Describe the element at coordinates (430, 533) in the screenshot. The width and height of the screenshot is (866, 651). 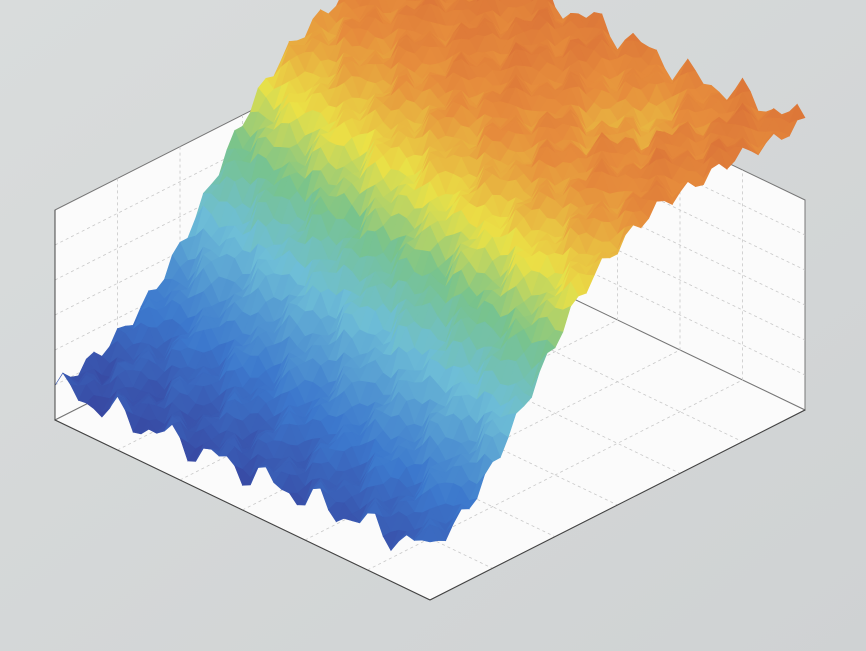
I see `surface-patch` at that location.